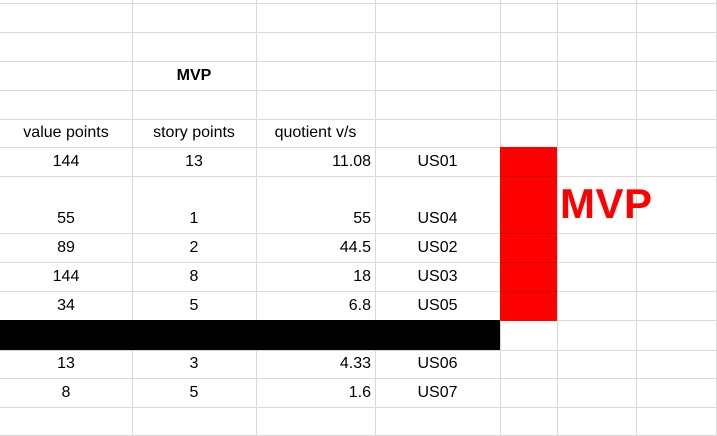 The height and width of the screenshot is (436, 717). What do you see at coordinates (437, 363) in the screenshot?
I see `cell-story-id: US06` at bounding box center [437, 363].